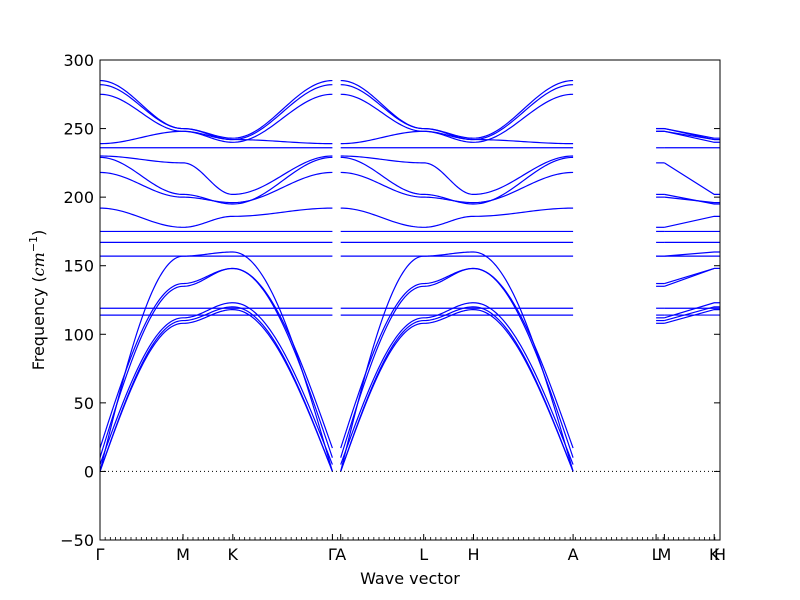  I want to click on y-tick-label: 200, so click(78, 197).